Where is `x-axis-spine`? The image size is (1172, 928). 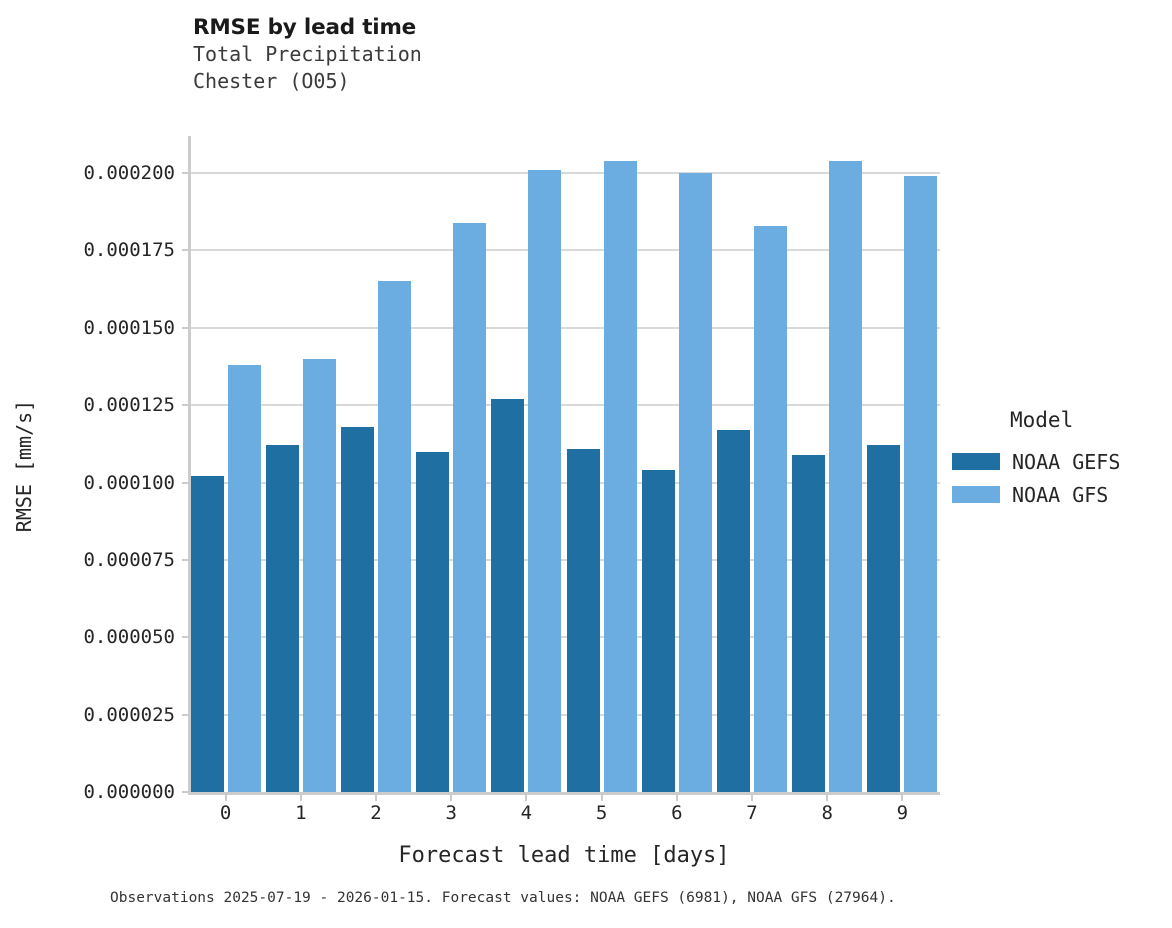
x-axis-spine is located at coordinates (564, 793).